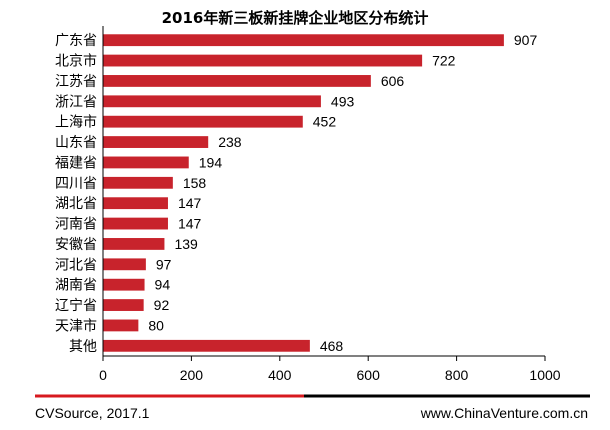 The image size is (610, 430). Describe the element at coordinates (76, 163) in the screenshot. I see `category-label: 福建省` at that location.